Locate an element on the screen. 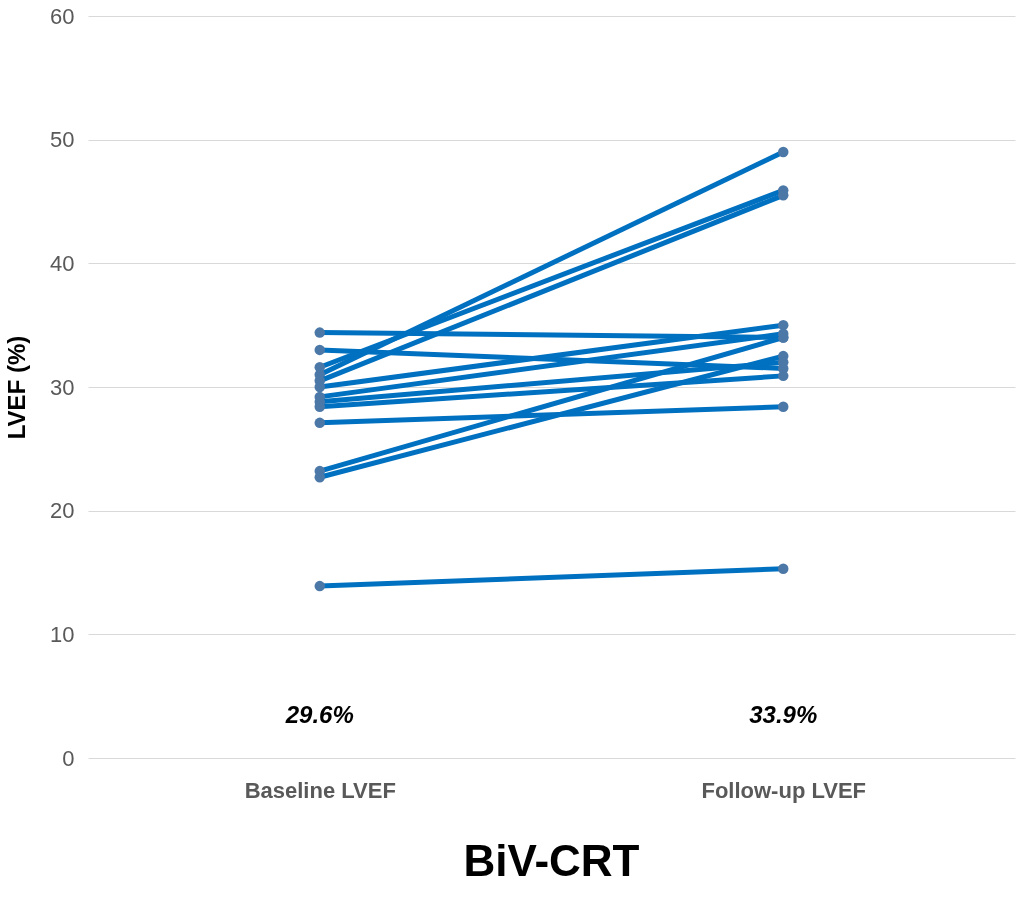 The width and height of the screenshot is (1025, 897). y-tick-label: 40 is located at coordinates (62, 263).